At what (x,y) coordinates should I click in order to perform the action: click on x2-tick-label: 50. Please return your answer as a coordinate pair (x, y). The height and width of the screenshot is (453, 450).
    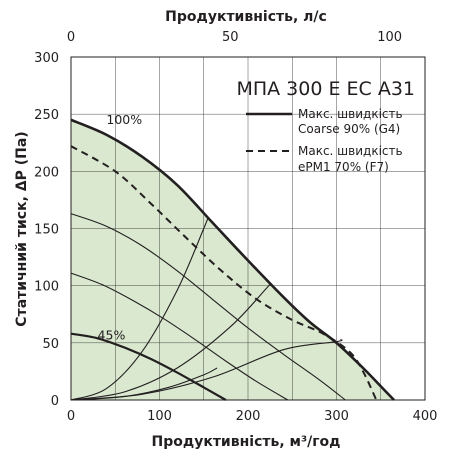
    Looking at the image, I should click on (230, 37).